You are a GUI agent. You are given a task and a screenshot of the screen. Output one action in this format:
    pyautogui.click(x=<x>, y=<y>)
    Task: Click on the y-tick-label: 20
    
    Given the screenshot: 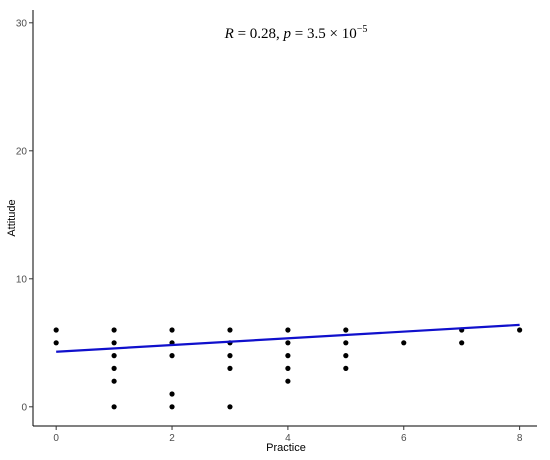 What is the action you would take?
    pyautogui.click(x=22, y=151)
    